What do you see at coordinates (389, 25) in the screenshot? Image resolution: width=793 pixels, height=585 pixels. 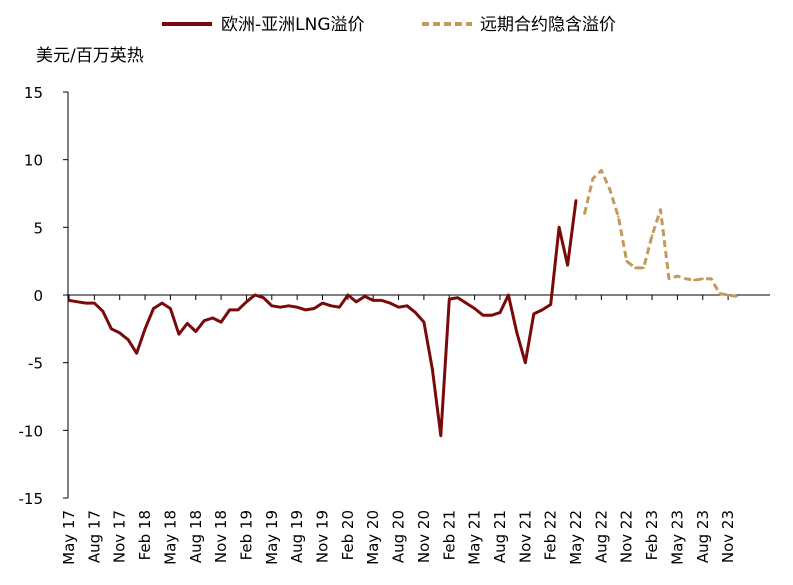 I see `legend: 欧洲-亚洲LNG溢价 远期合约隐含溢价` at bounding box center [389, 25].